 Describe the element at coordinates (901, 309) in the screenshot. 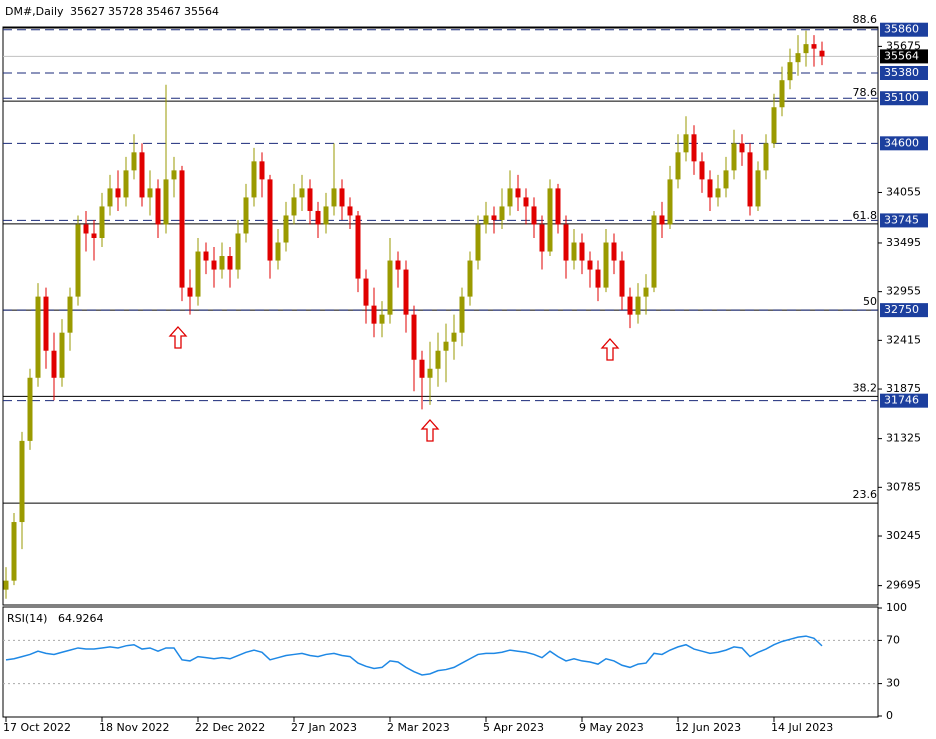

I see `level-label: 32750` at that location.